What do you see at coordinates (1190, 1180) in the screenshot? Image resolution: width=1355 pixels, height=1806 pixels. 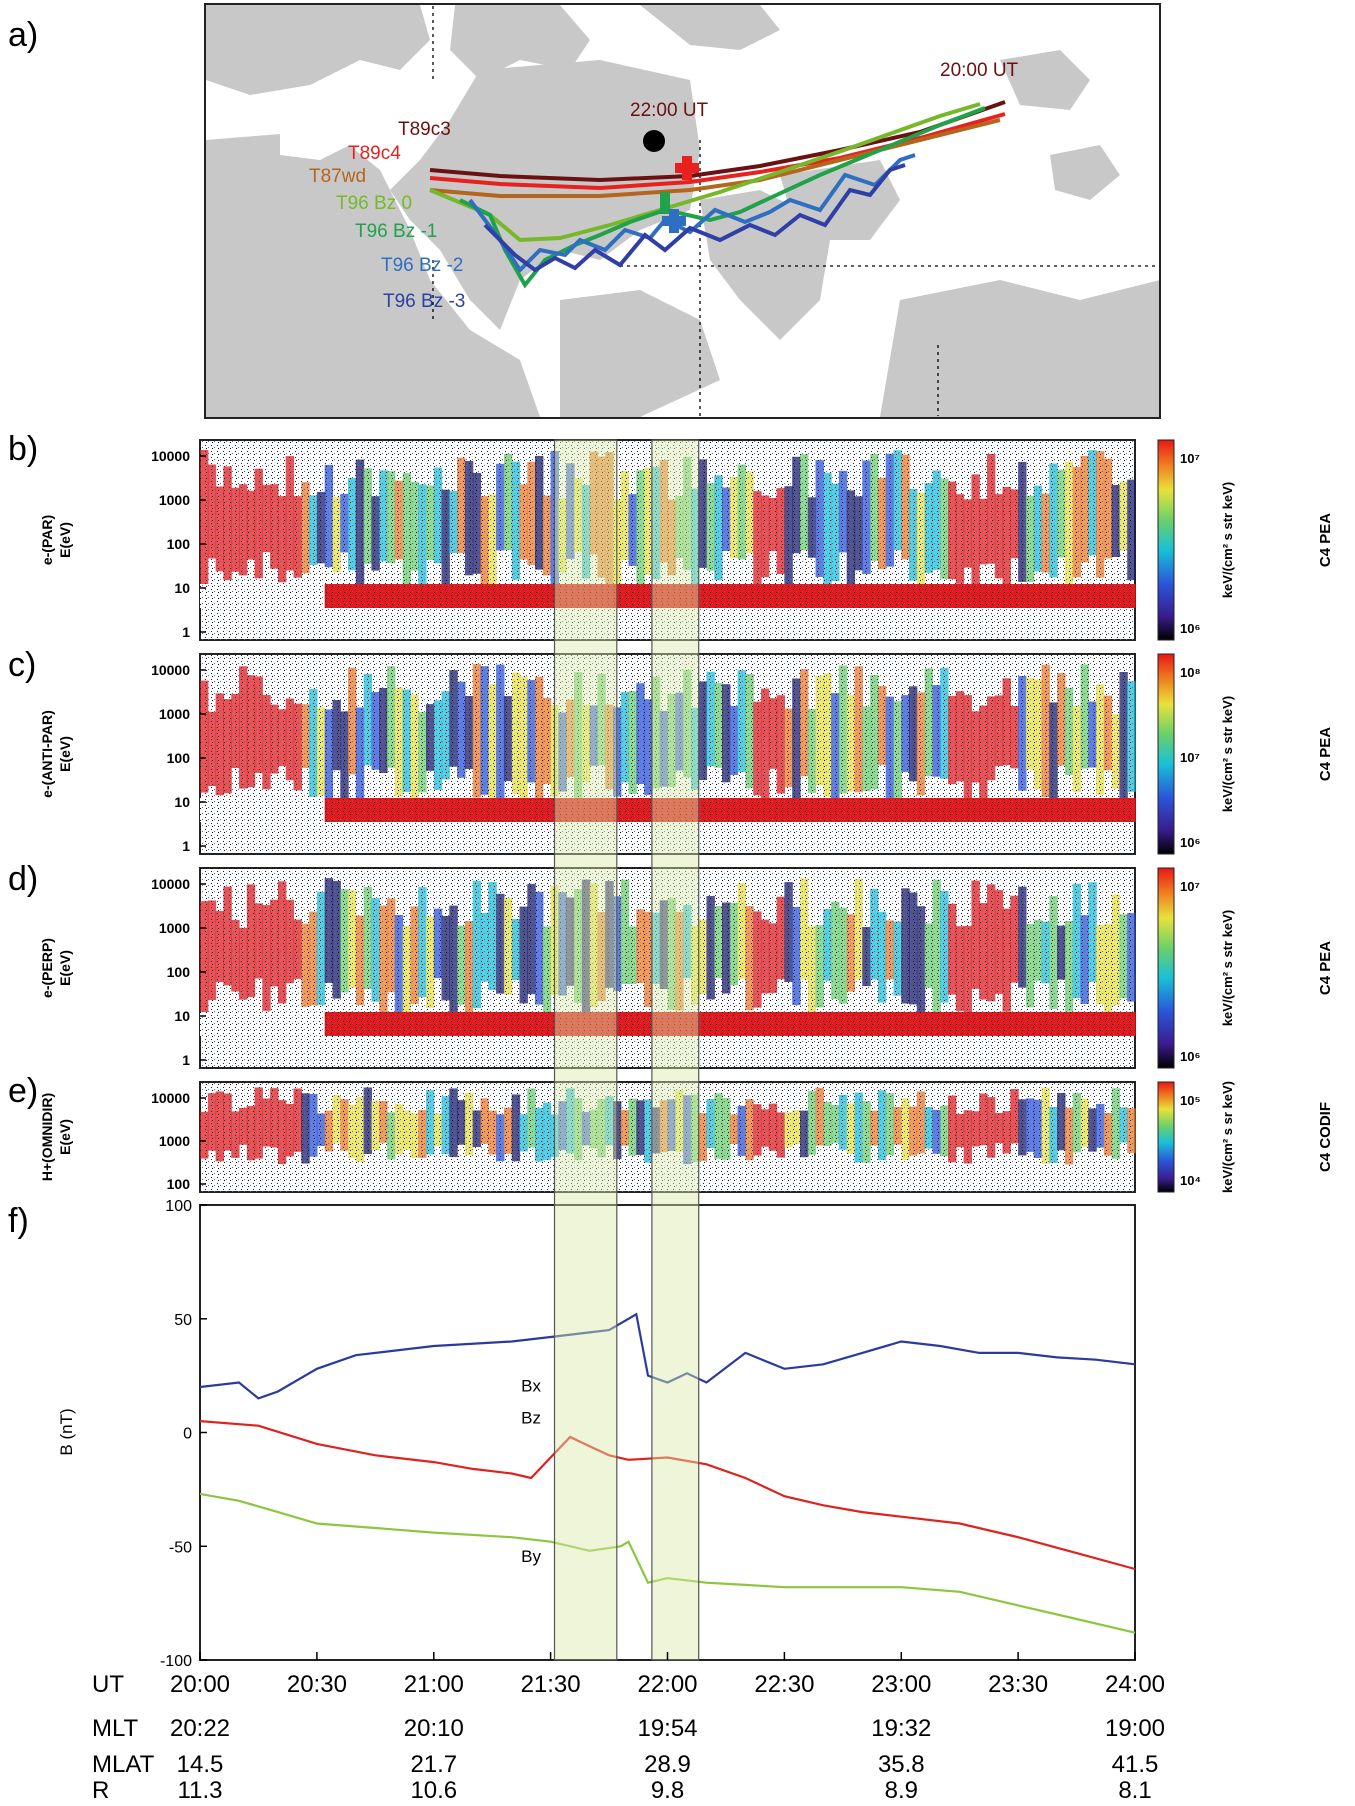 I see `colorbar-tick: 10⁴` at bounding box center [1190, 1180].